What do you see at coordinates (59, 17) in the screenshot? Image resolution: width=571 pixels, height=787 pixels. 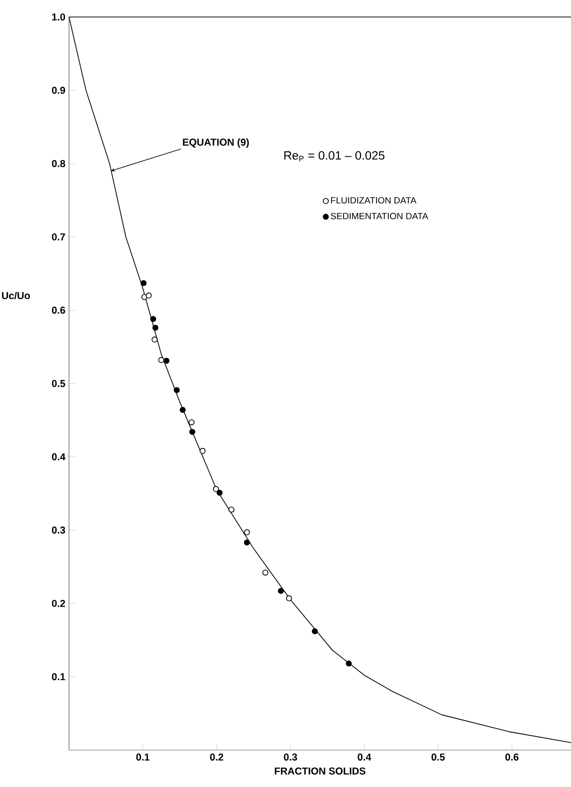 I see `y-tick-label: 1.0` at bounding box center [59, 17].